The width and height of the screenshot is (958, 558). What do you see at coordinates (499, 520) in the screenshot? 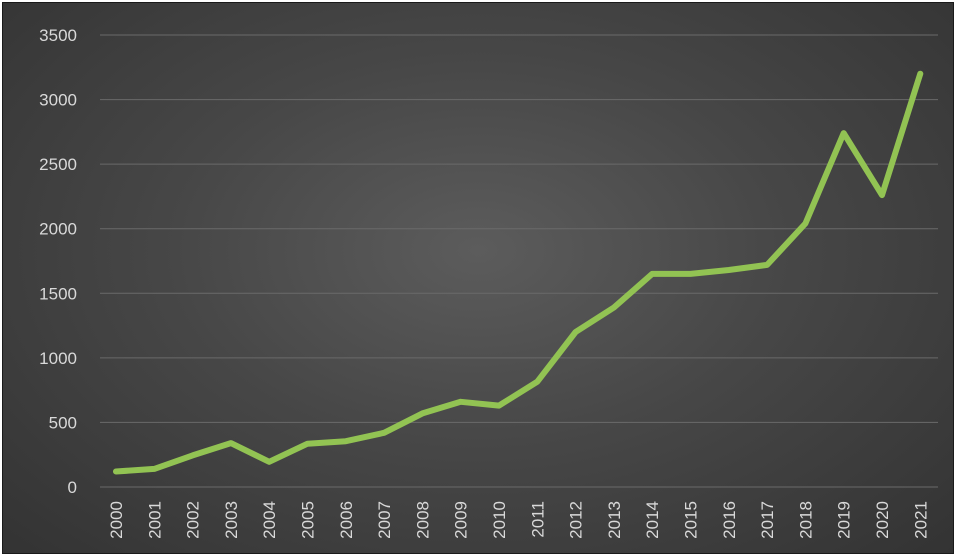
I see `x-tick-label-2010: 2010` at bounding box center [499, 520].